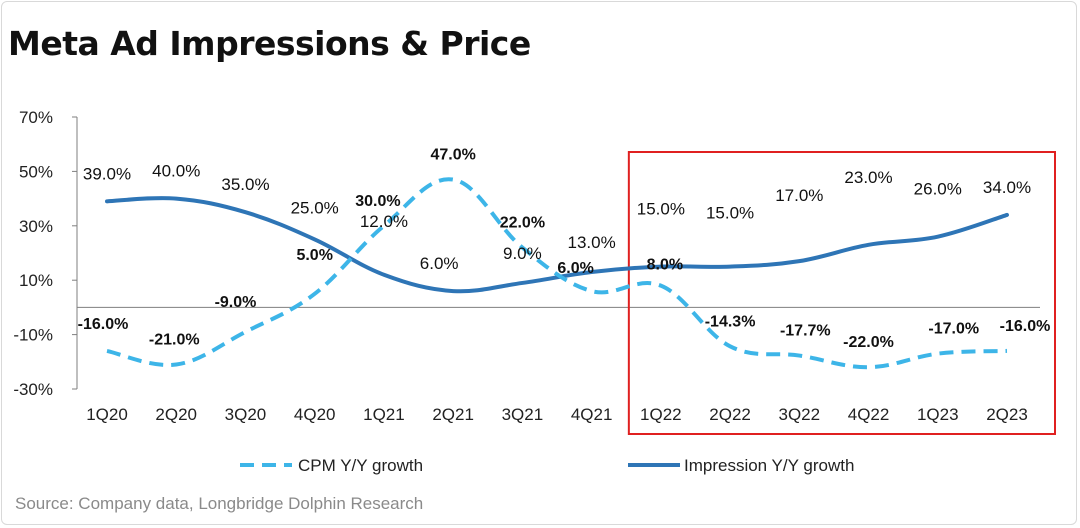 Image resolution: width=1080 pixels, height=528 pixels. Describe the element at coordinates (453, 414) in the screenshot. I see `x-tick-label: 2Q21` at that location.